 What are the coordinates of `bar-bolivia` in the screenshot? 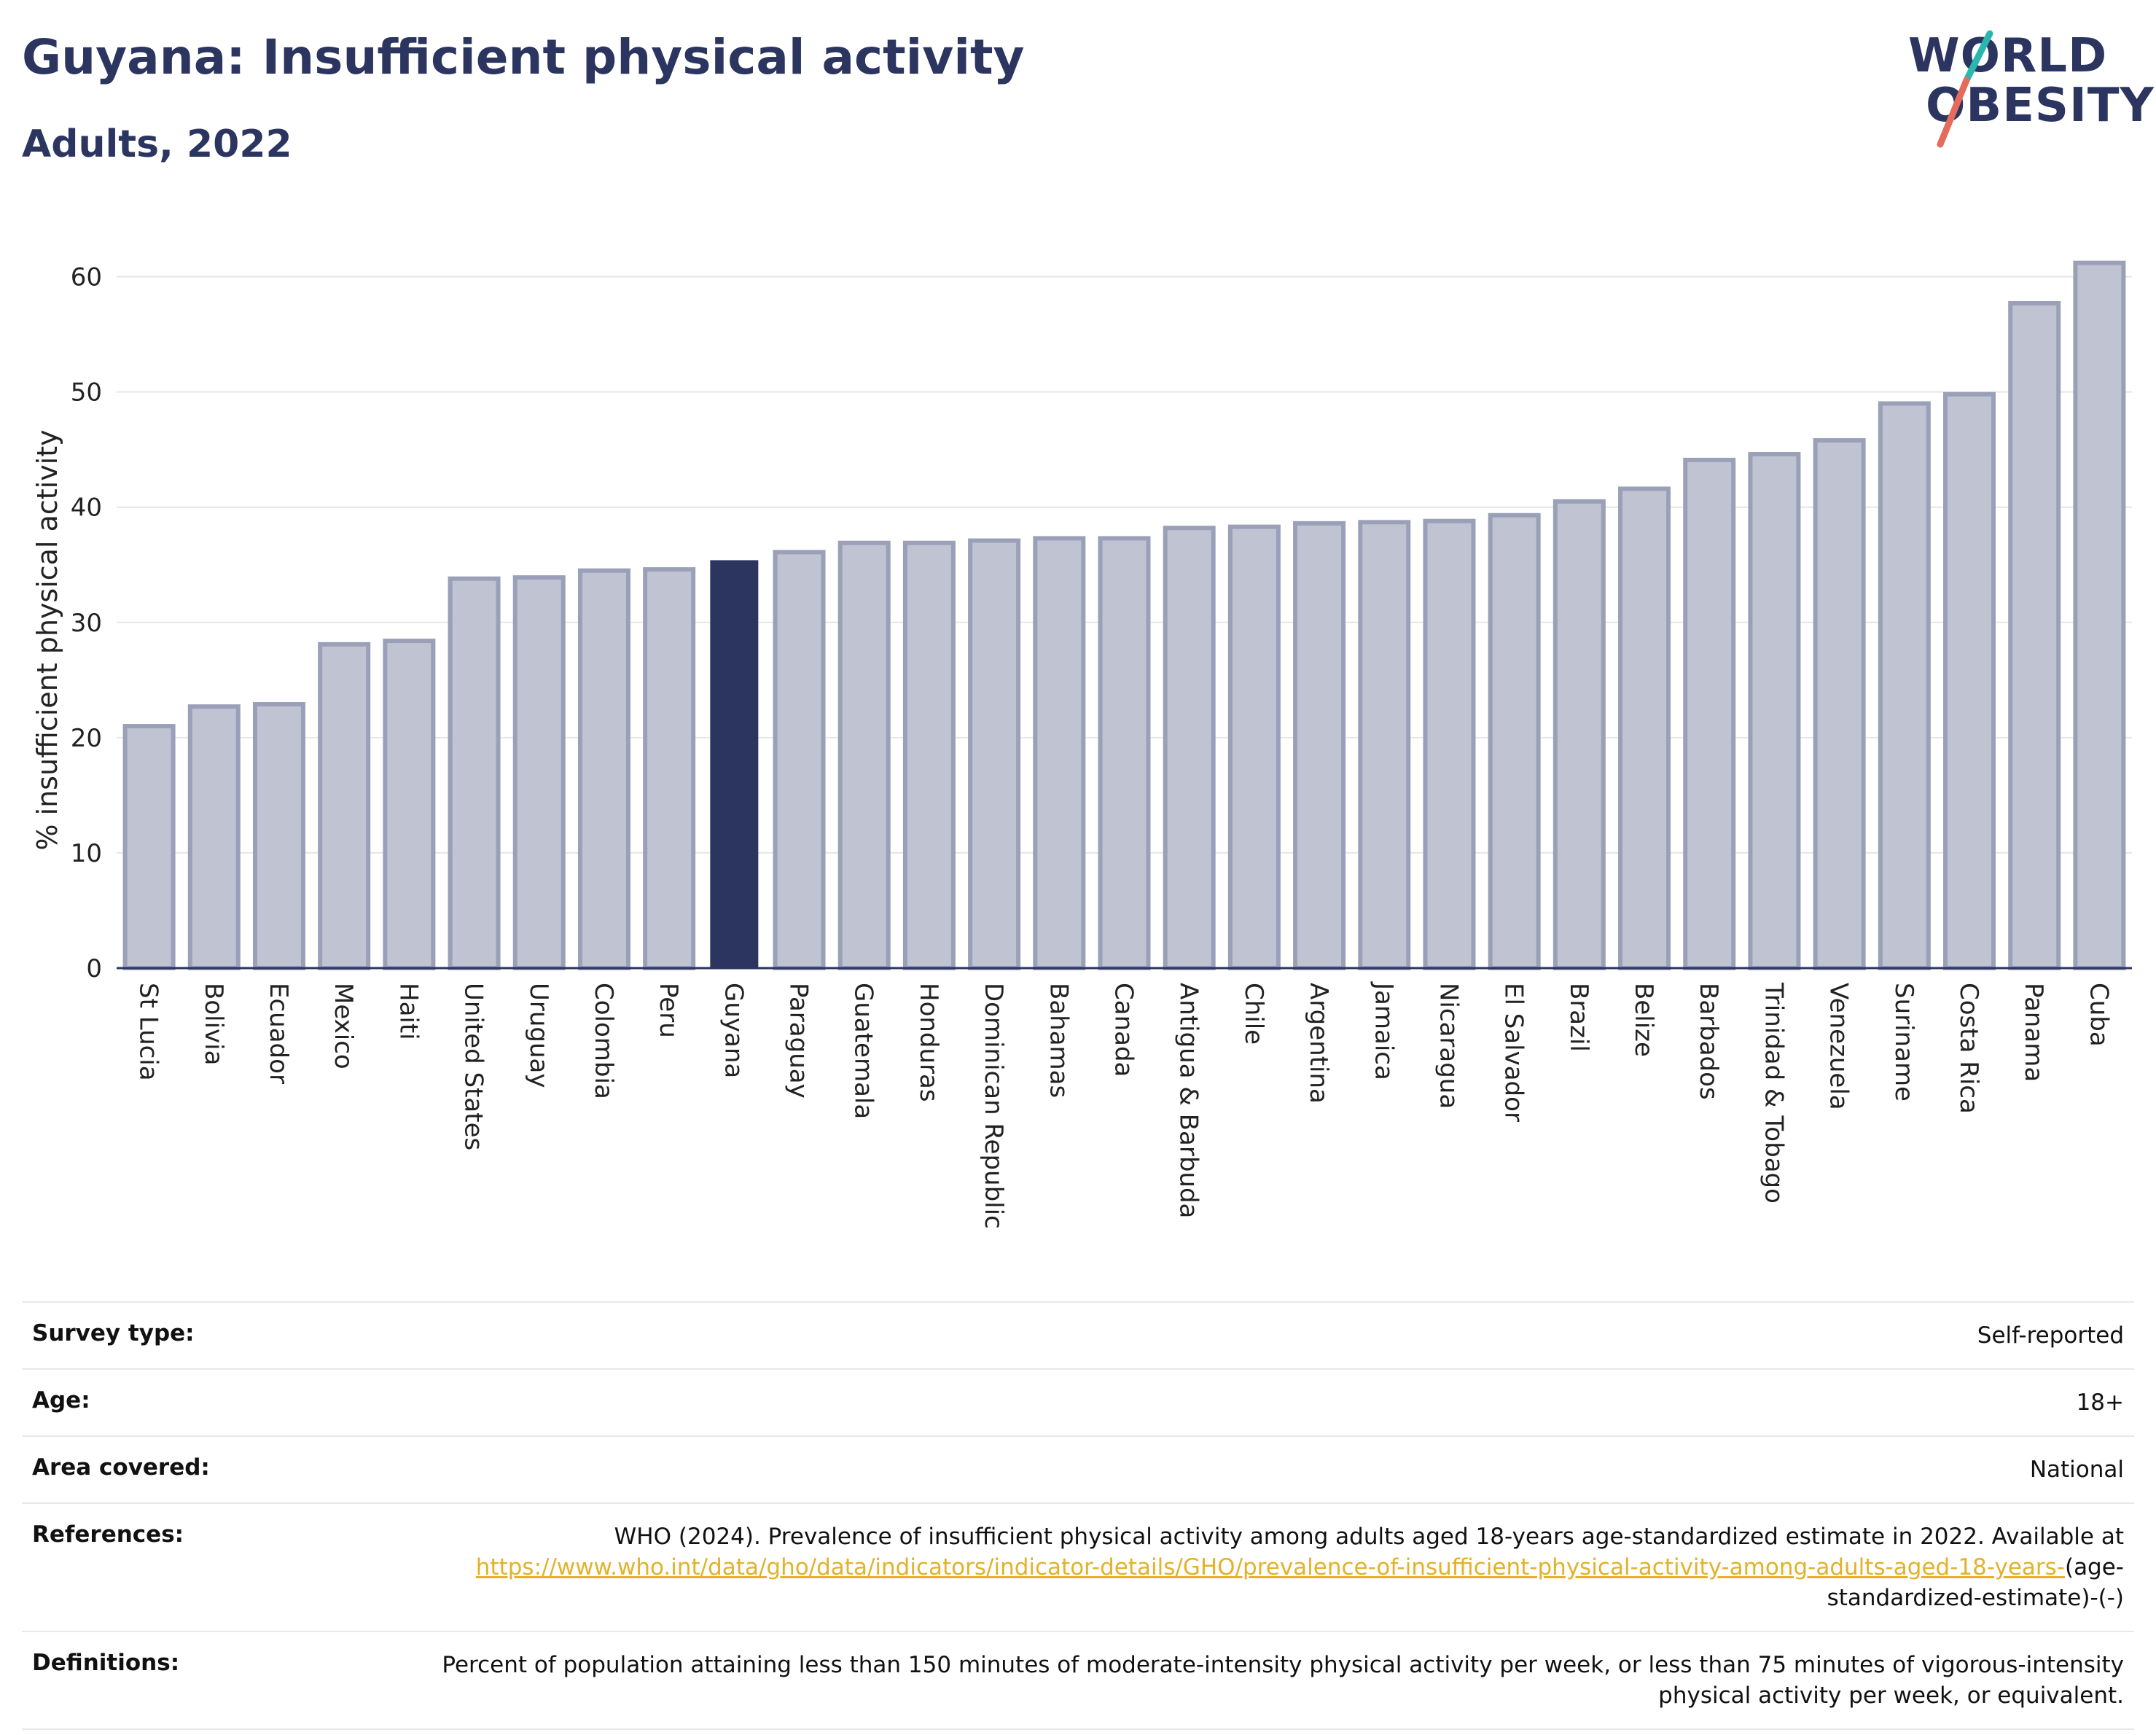 It's located at (214, 837).